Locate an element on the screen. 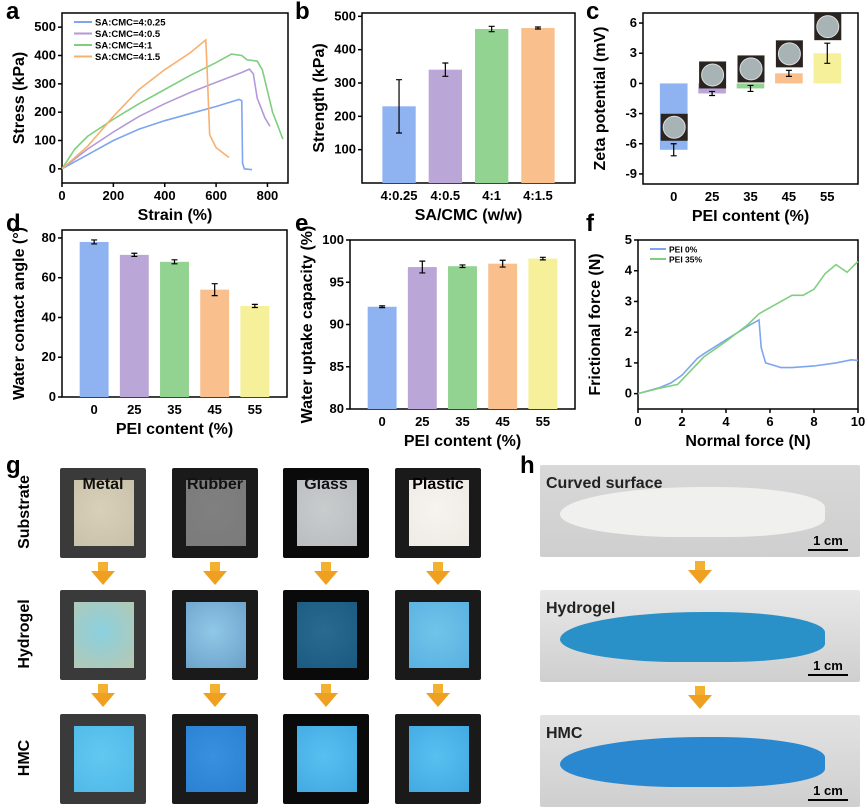 This screenshot has height=811, width=865. panel-label-d: d is located at coordinates (13, 223).